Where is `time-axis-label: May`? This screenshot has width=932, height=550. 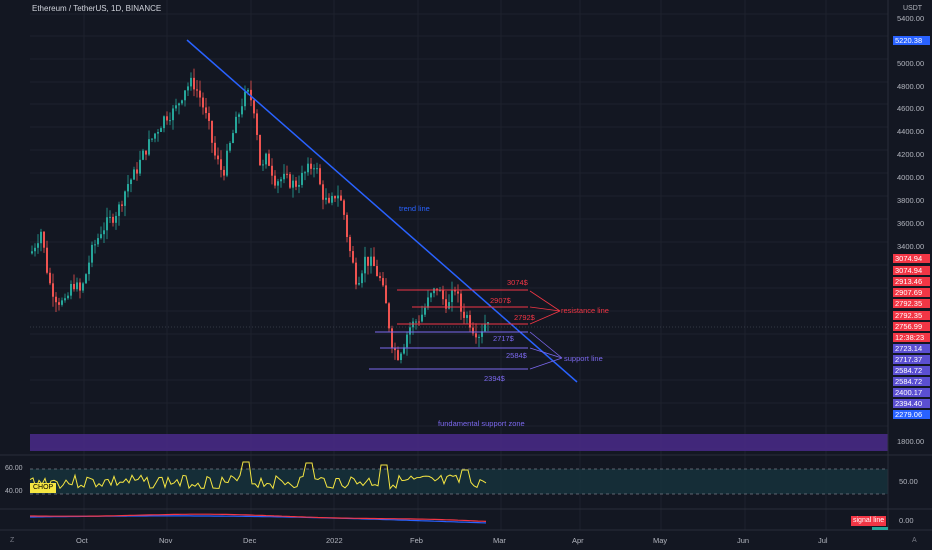
time-axis-label: May is located at coordinates (660, 540).